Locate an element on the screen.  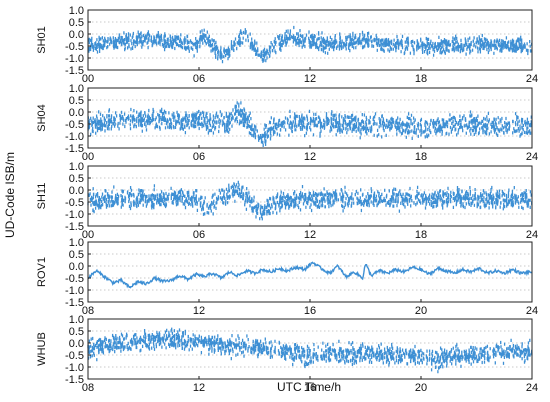
series-rov1 is located at coordinates (310, 275).